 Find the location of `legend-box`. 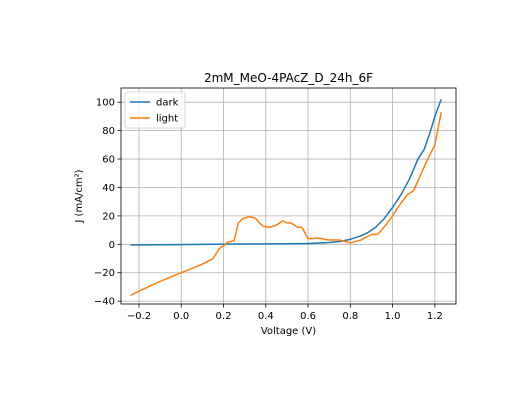

legend-box is located at coordinates (155, 110).